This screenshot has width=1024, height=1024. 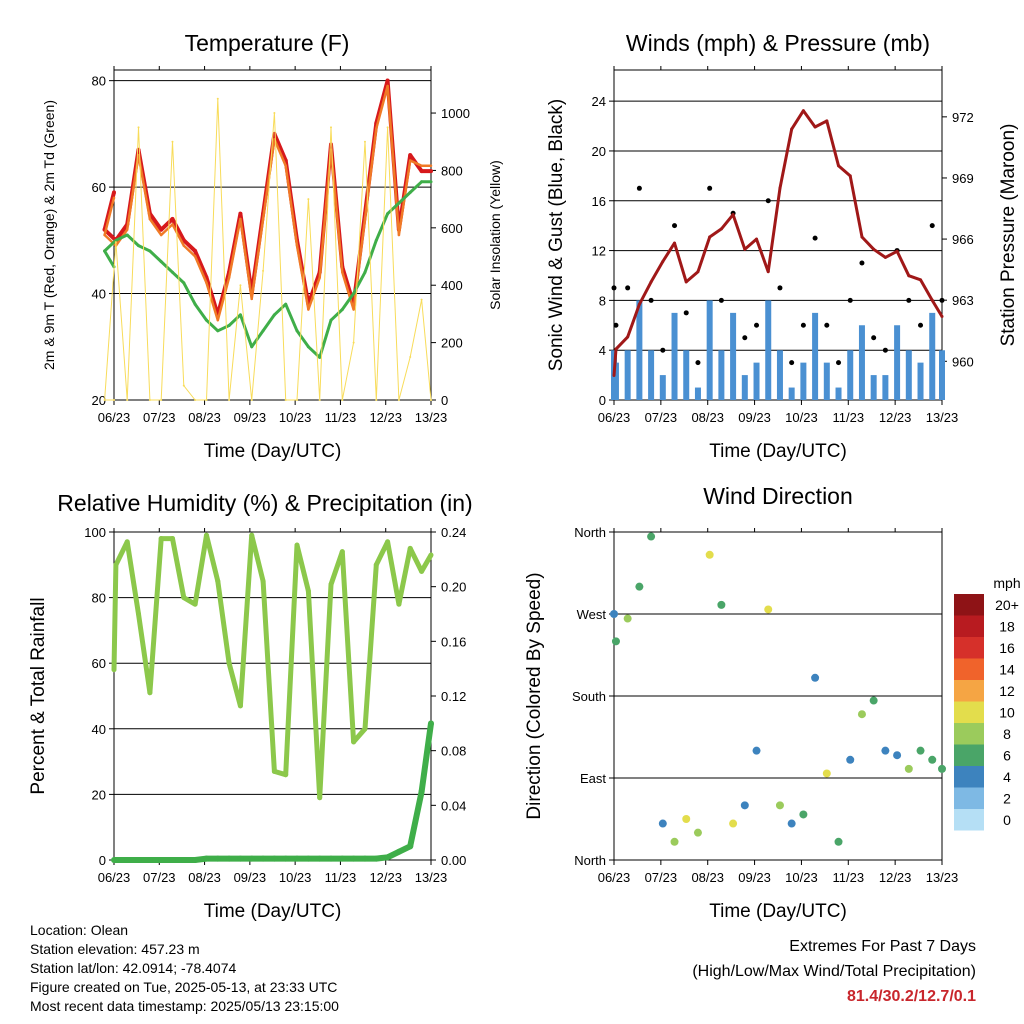 What do you see at coordinates (49, 235) in the screenshot?
I see `temperature-ylabel: 2m & 9m T (Red, Orange) & 2m Td (Green)` at bounding box center [49, 235].